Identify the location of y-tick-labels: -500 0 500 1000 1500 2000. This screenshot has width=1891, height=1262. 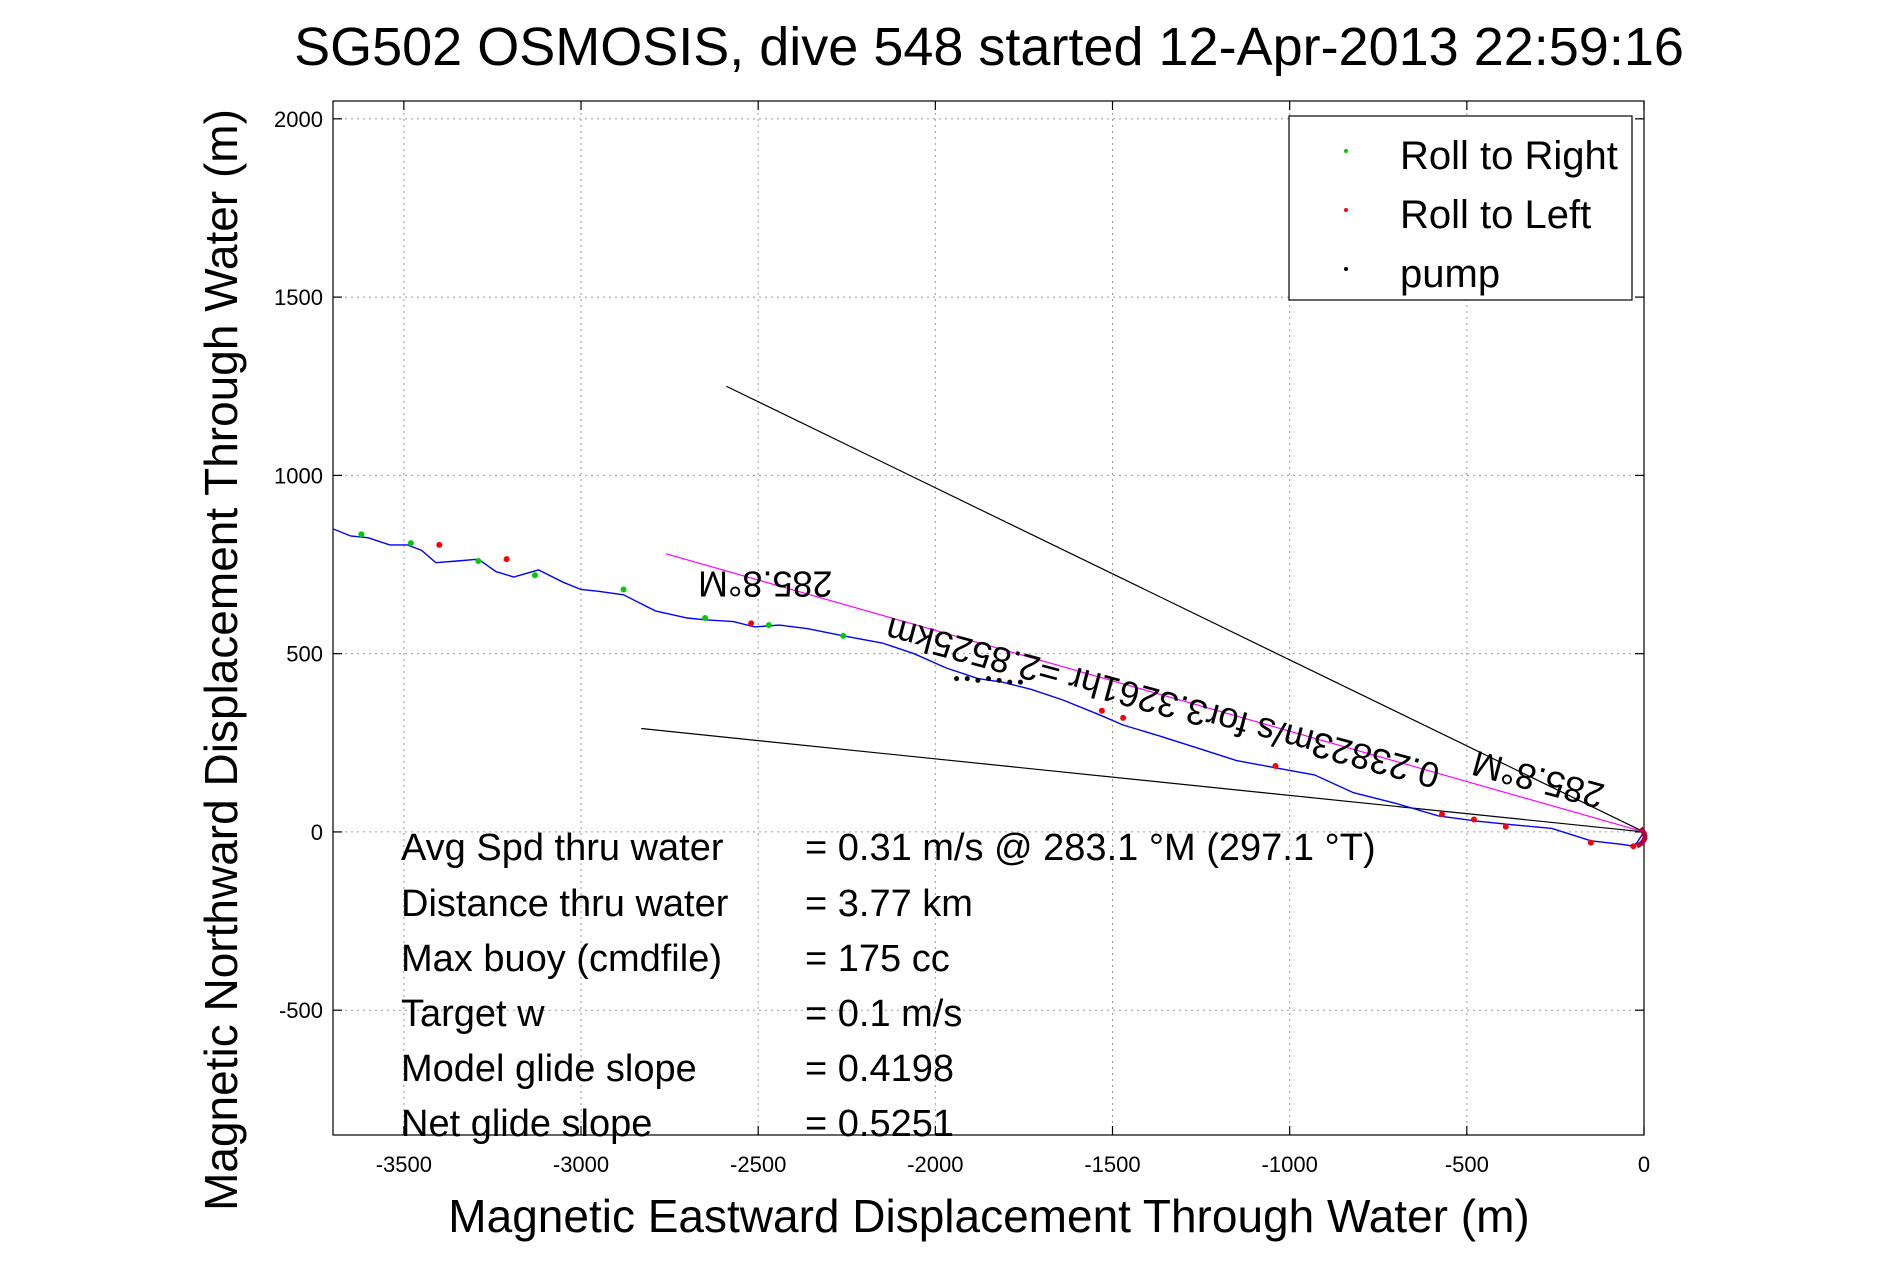
(298, 565).